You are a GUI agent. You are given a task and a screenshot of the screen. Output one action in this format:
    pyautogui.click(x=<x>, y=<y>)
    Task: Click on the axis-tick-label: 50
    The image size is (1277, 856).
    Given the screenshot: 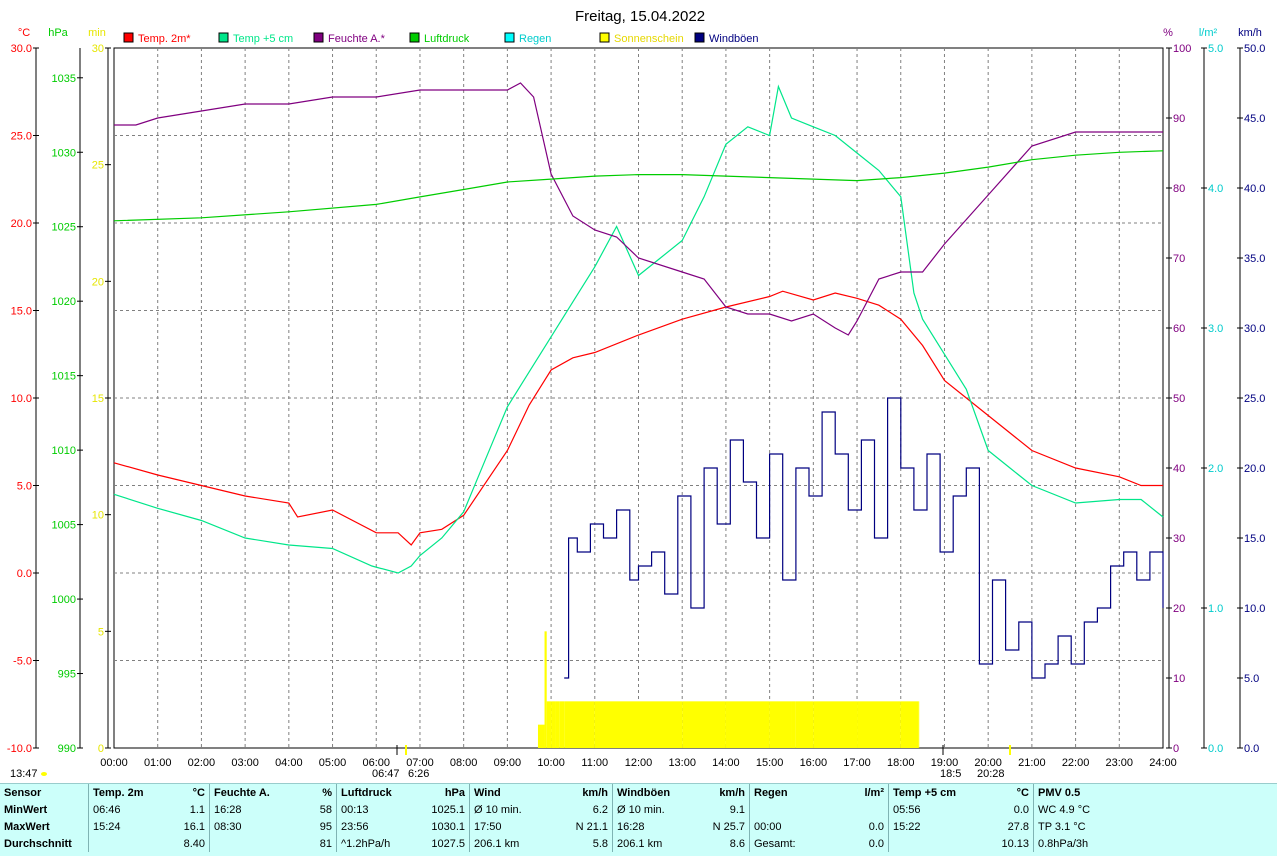 What is the action you would take?
    pyautogui.click(x=1179, y=399)
    